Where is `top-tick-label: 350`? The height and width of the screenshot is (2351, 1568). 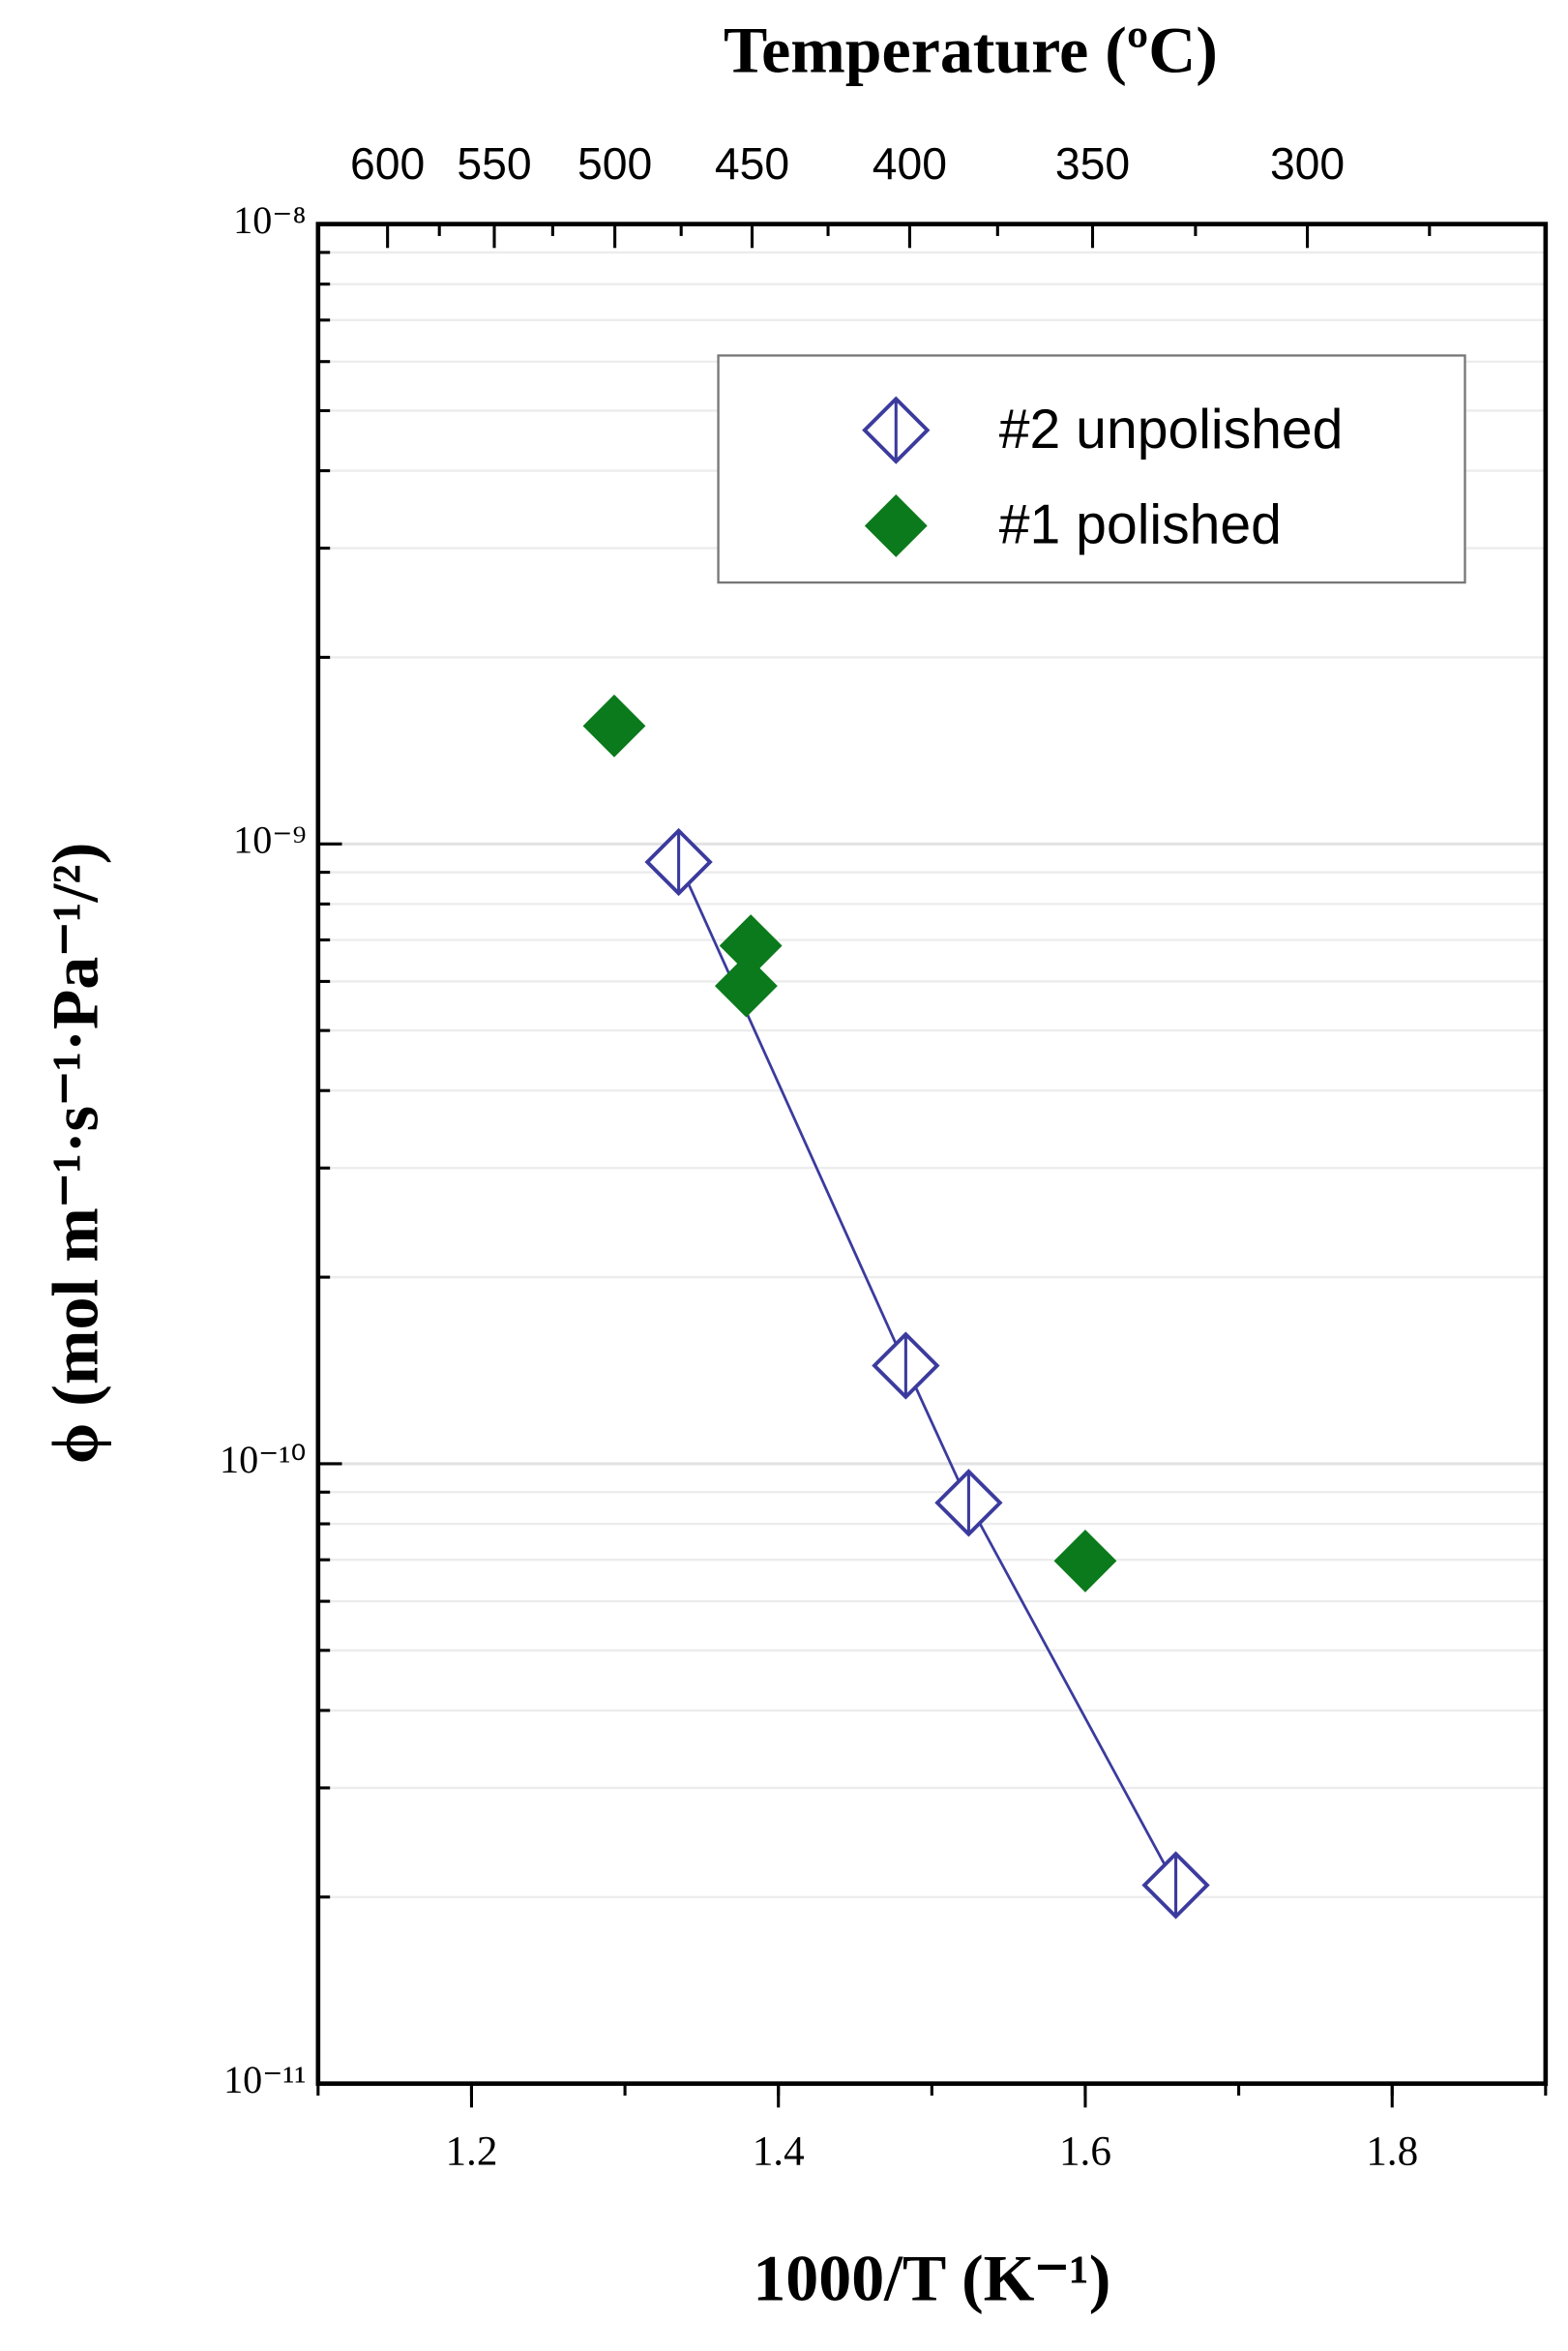
top-tick-label: 350 is located at coordinates (1093, 163).